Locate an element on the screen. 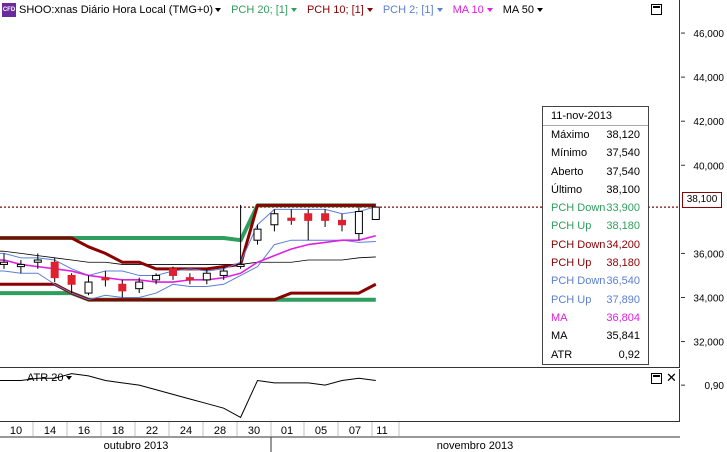 The image size is (727, 452). data-window-value: 35,841 is located at coordinates (623, 336).